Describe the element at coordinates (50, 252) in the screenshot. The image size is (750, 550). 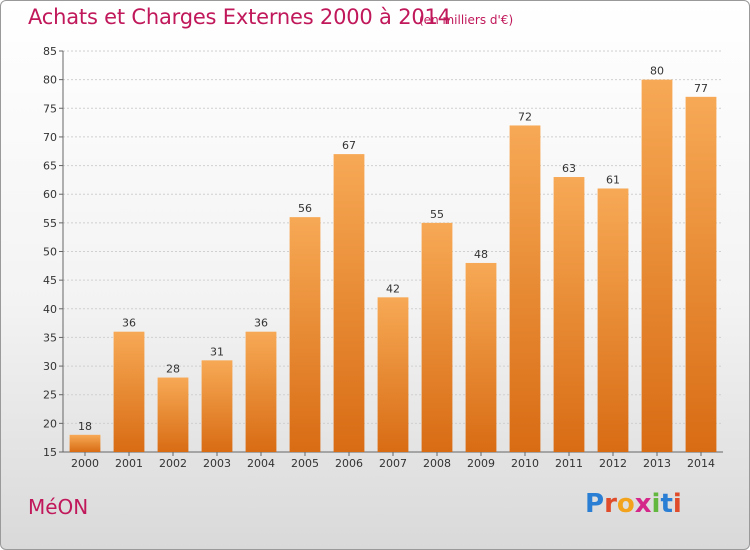
I see `y-tick-label: 50` at that location.